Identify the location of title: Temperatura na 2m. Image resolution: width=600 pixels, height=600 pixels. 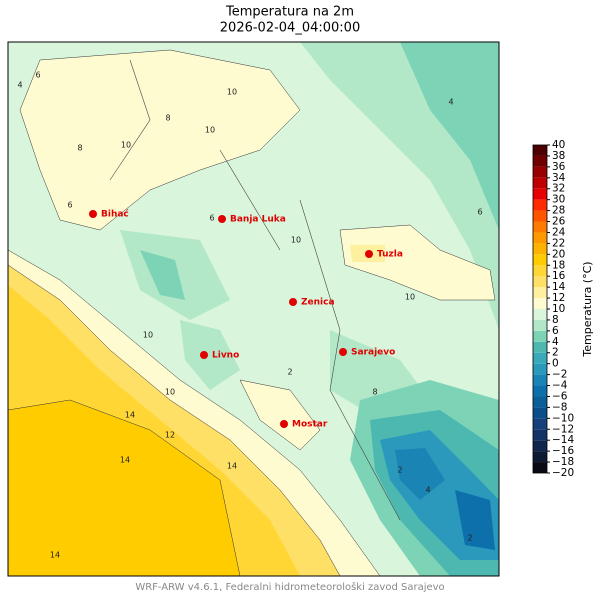
(289, 12).